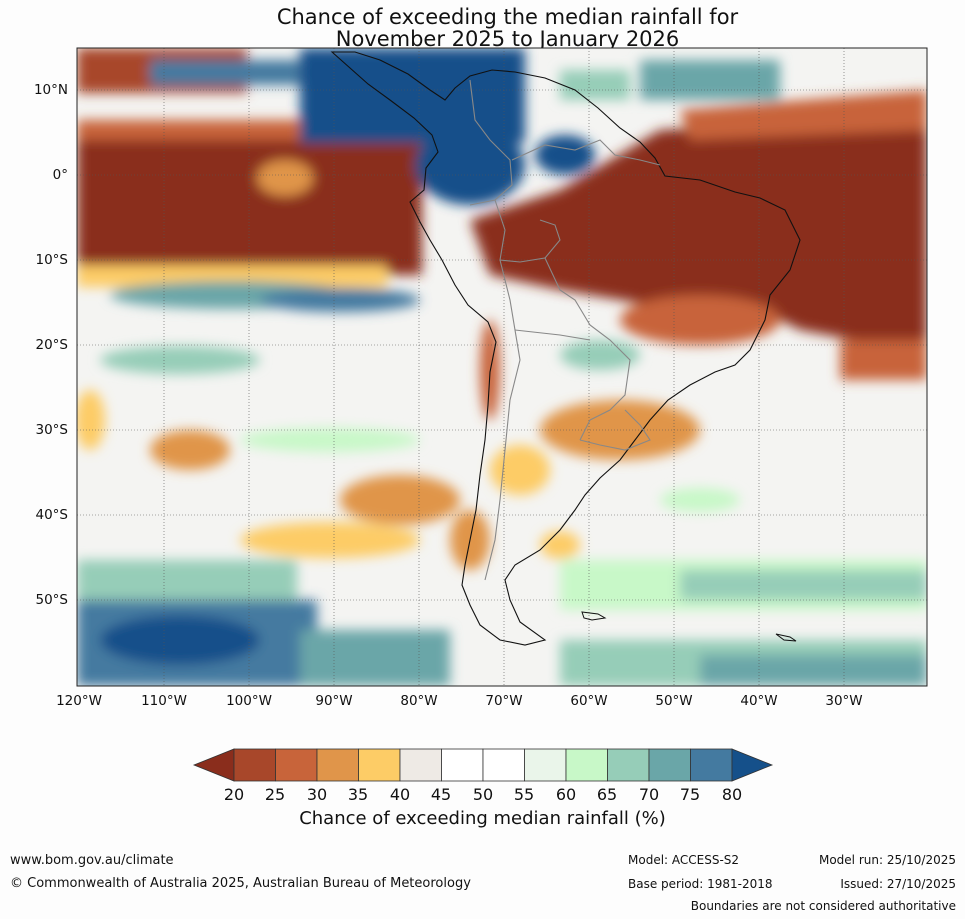  What do you see at coordinates (649, 794) in the screenshot?
I see `colorbar-tick-70: 70` at bounding box center [649, 794].